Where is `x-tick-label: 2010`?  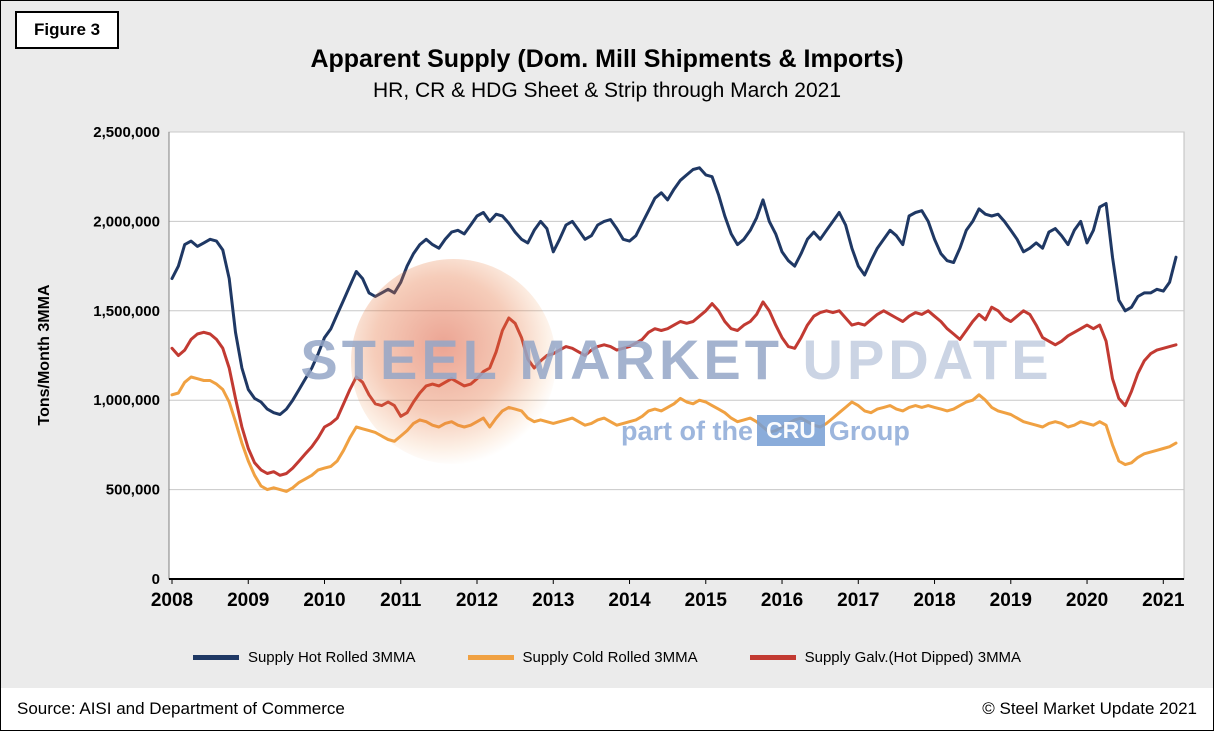 x-tick-label: 2010 is located at coordinates (324, 600).